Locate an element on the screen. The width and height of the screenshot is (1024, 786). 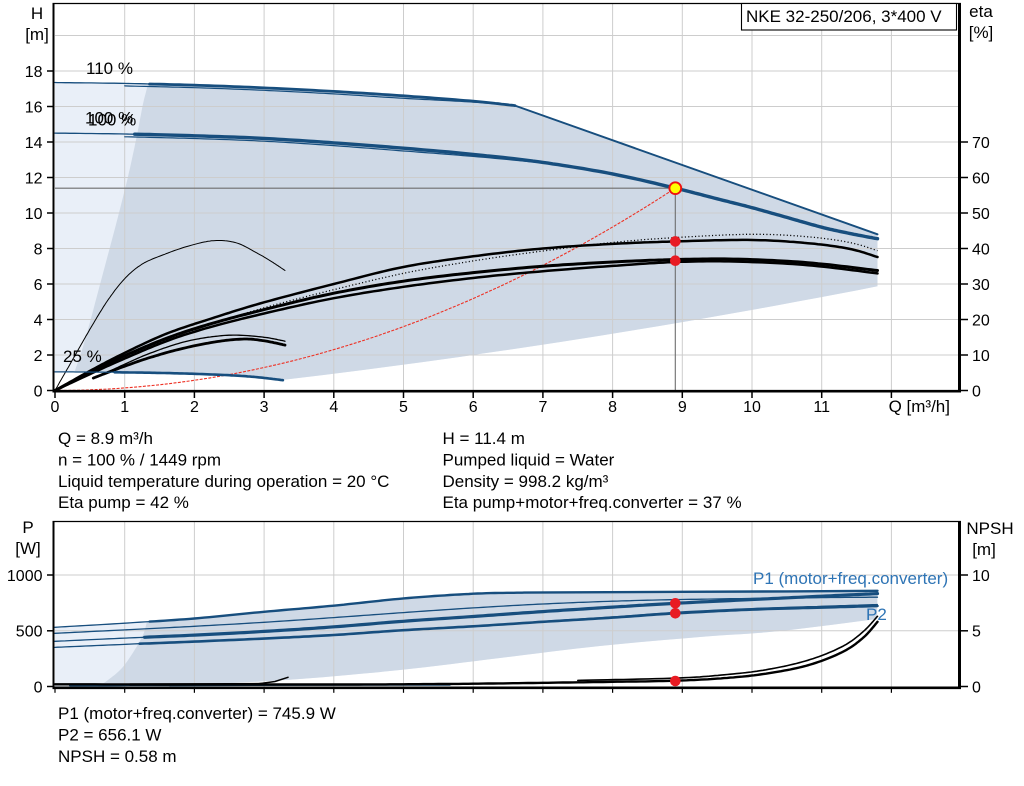
svg-text: 18 is located at coordinates (34, 72).